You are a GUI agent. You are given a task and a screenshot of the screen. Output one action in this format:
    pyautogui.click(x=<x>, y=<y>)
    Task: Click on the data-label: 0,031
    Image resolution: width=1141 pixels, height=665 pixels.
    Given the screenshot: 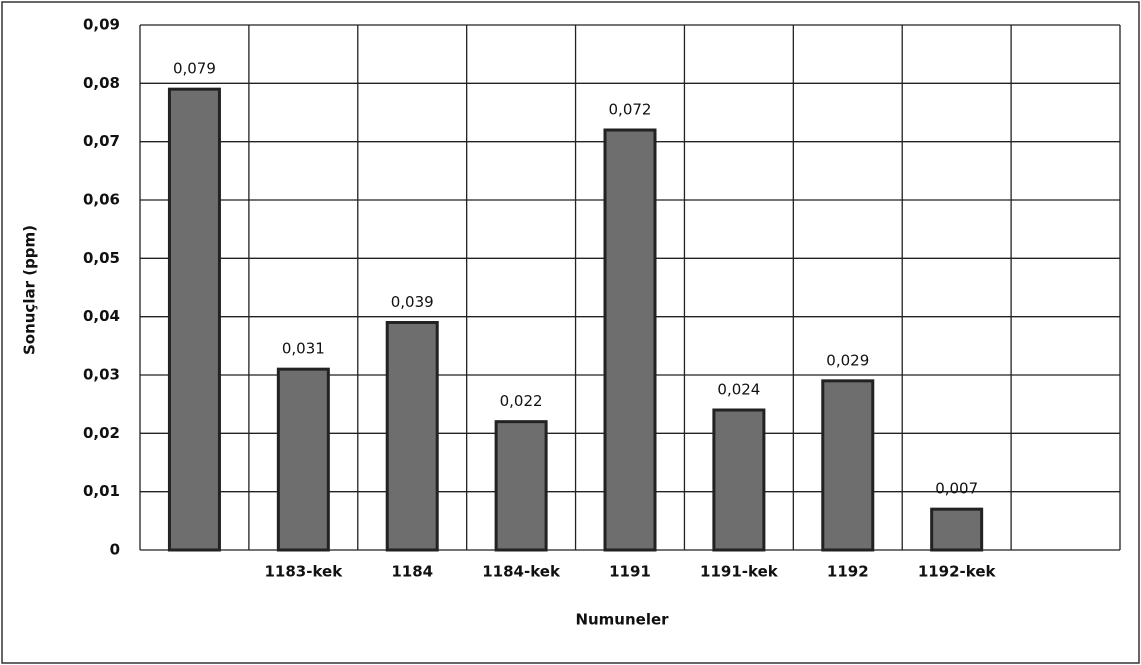 What is the action you would take?
    pyautogui.click(x=303, y=349)
    